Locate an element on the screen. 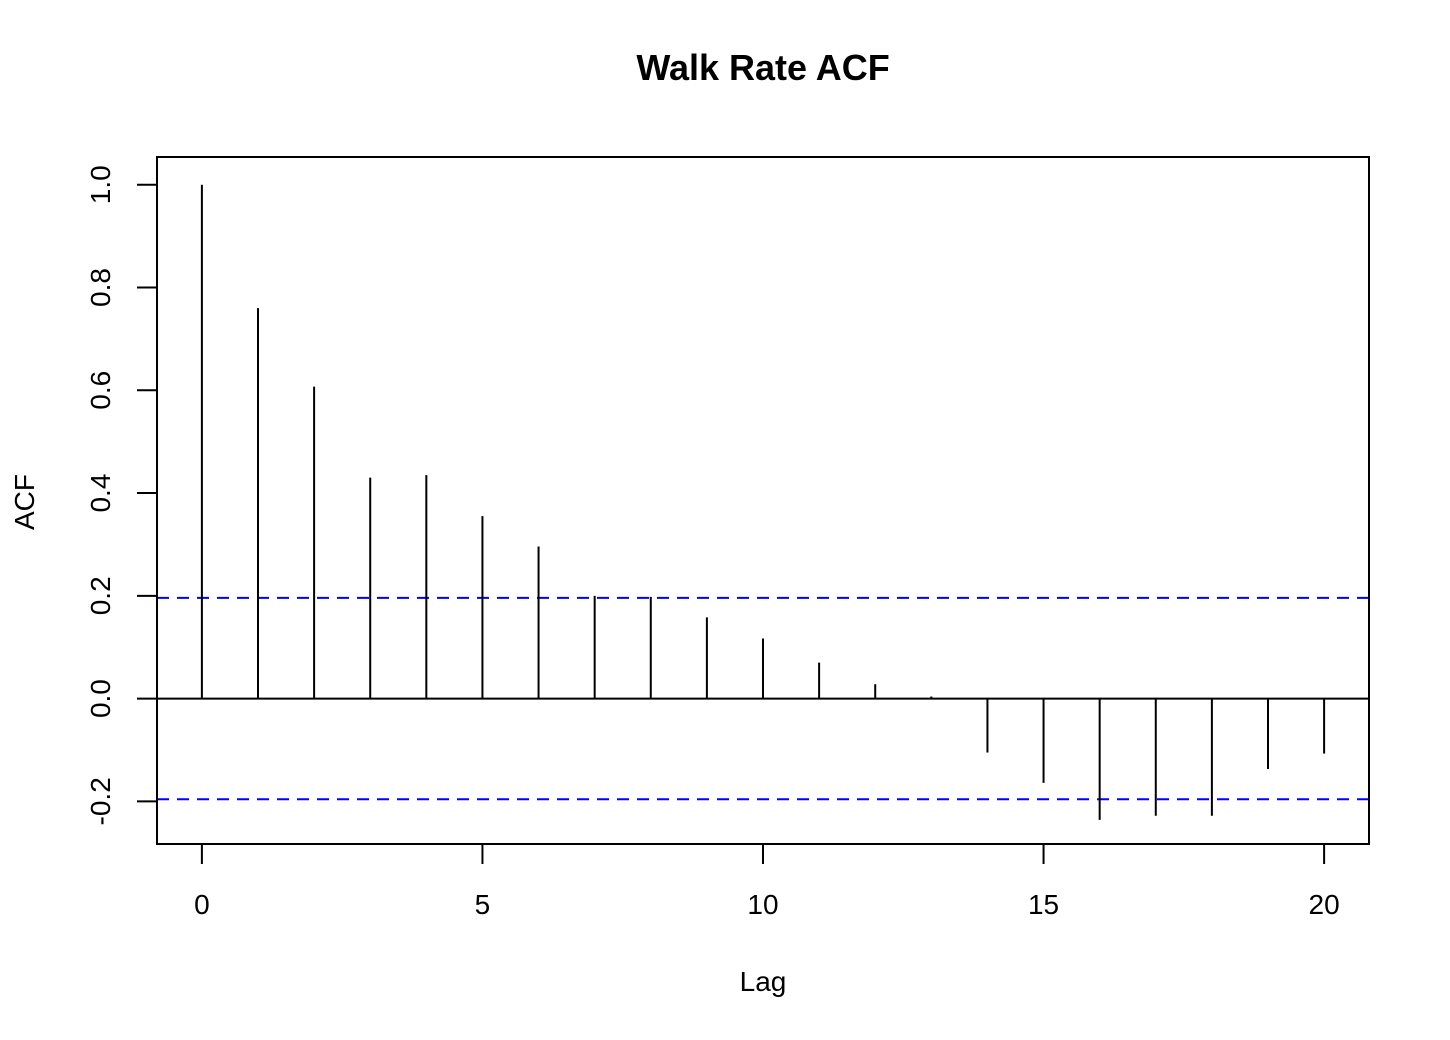 This screenshot has width=1450, height=1040. y-axis: -0.2 0.0 0.2 0.4 0.6 0.8 1.0 is located at coordinates (121, 495).